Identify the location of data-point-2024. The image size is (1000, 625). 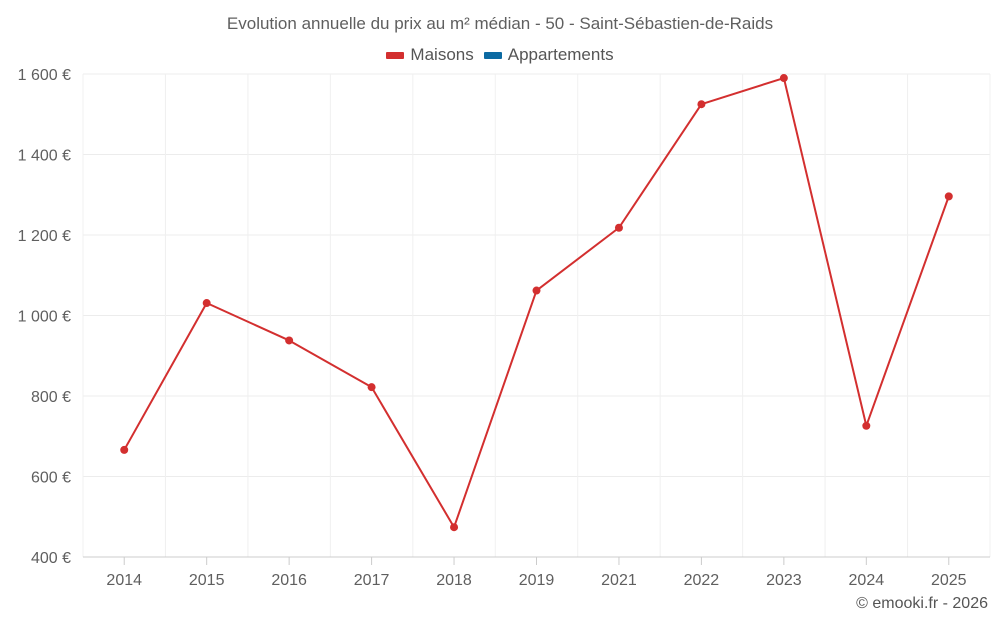
(866, 425).